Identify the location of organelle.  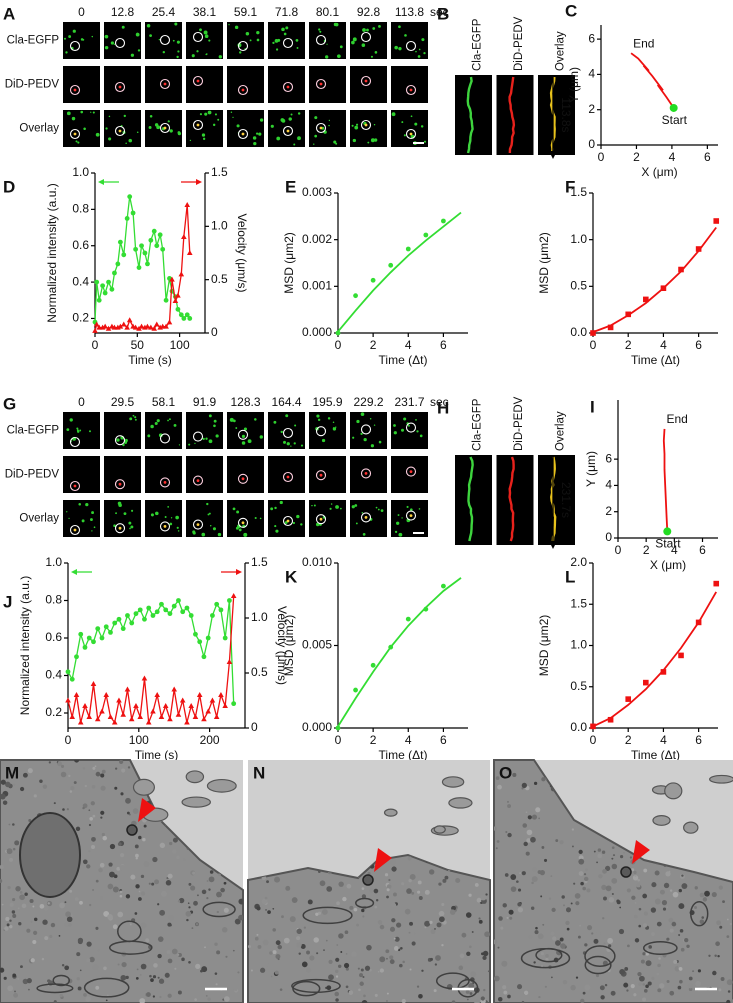
(545, 958).